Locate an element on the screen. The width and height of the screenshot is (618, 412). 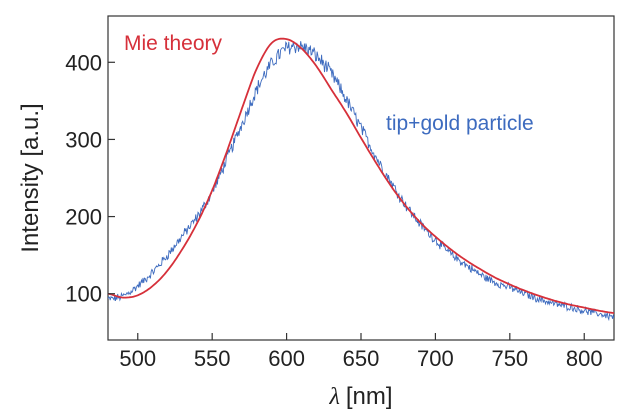
y-tick-label: 300 is located at coordinates (83, 139).